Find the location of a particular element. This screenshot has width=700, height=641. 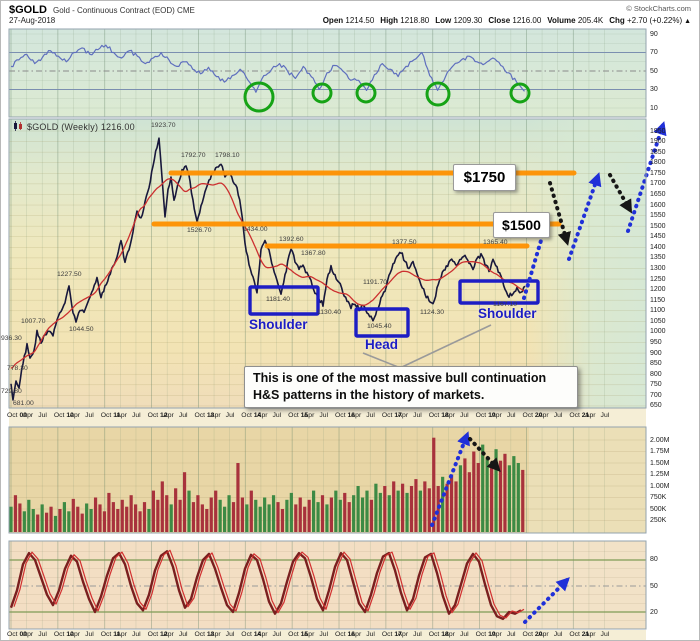

quote-value: 1209.30 is located at coordinates (467, 20).